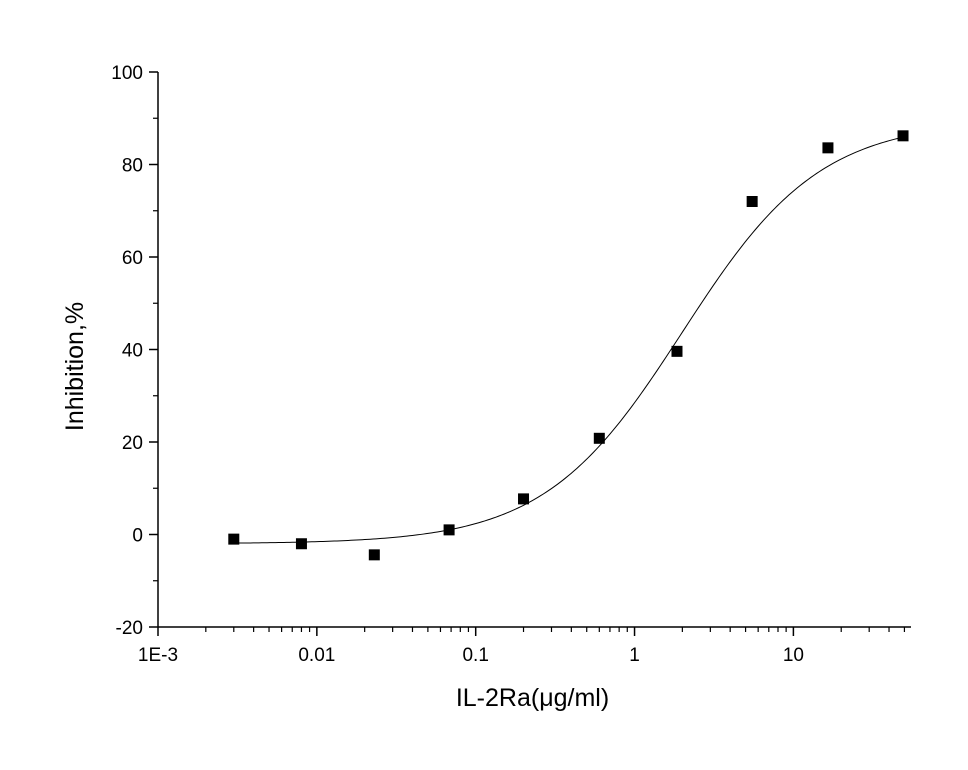 This screenshot has height=770, width=968. Describe the element at coordinates (793, 655) in the screenshot. I see `x-tick-label: 10` at that location.